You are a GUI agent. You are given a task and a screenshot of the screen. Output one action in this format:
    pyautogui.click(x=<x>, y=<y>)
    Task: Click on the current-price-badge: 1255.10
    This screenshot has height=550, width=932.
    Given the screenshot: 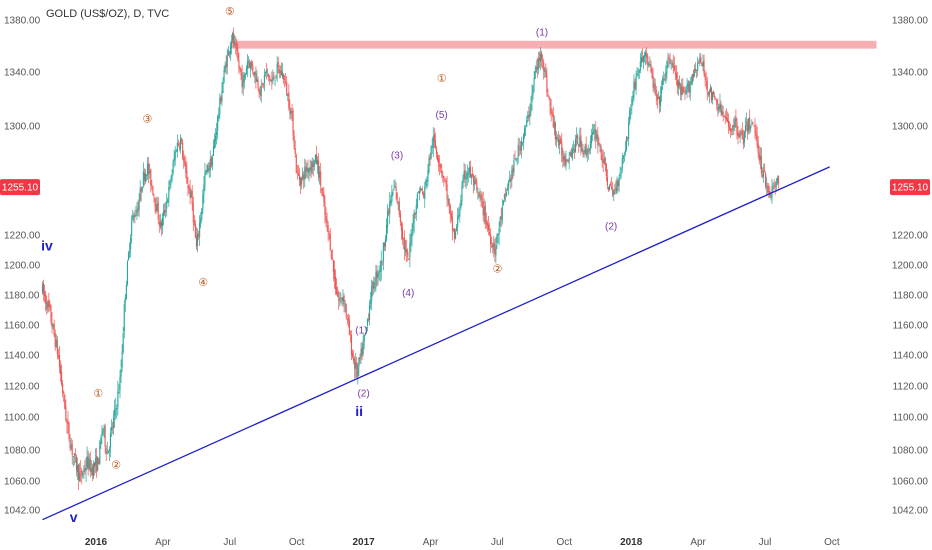 What is the action you would take?
    pyautogui.click(x=910, y=187)
    